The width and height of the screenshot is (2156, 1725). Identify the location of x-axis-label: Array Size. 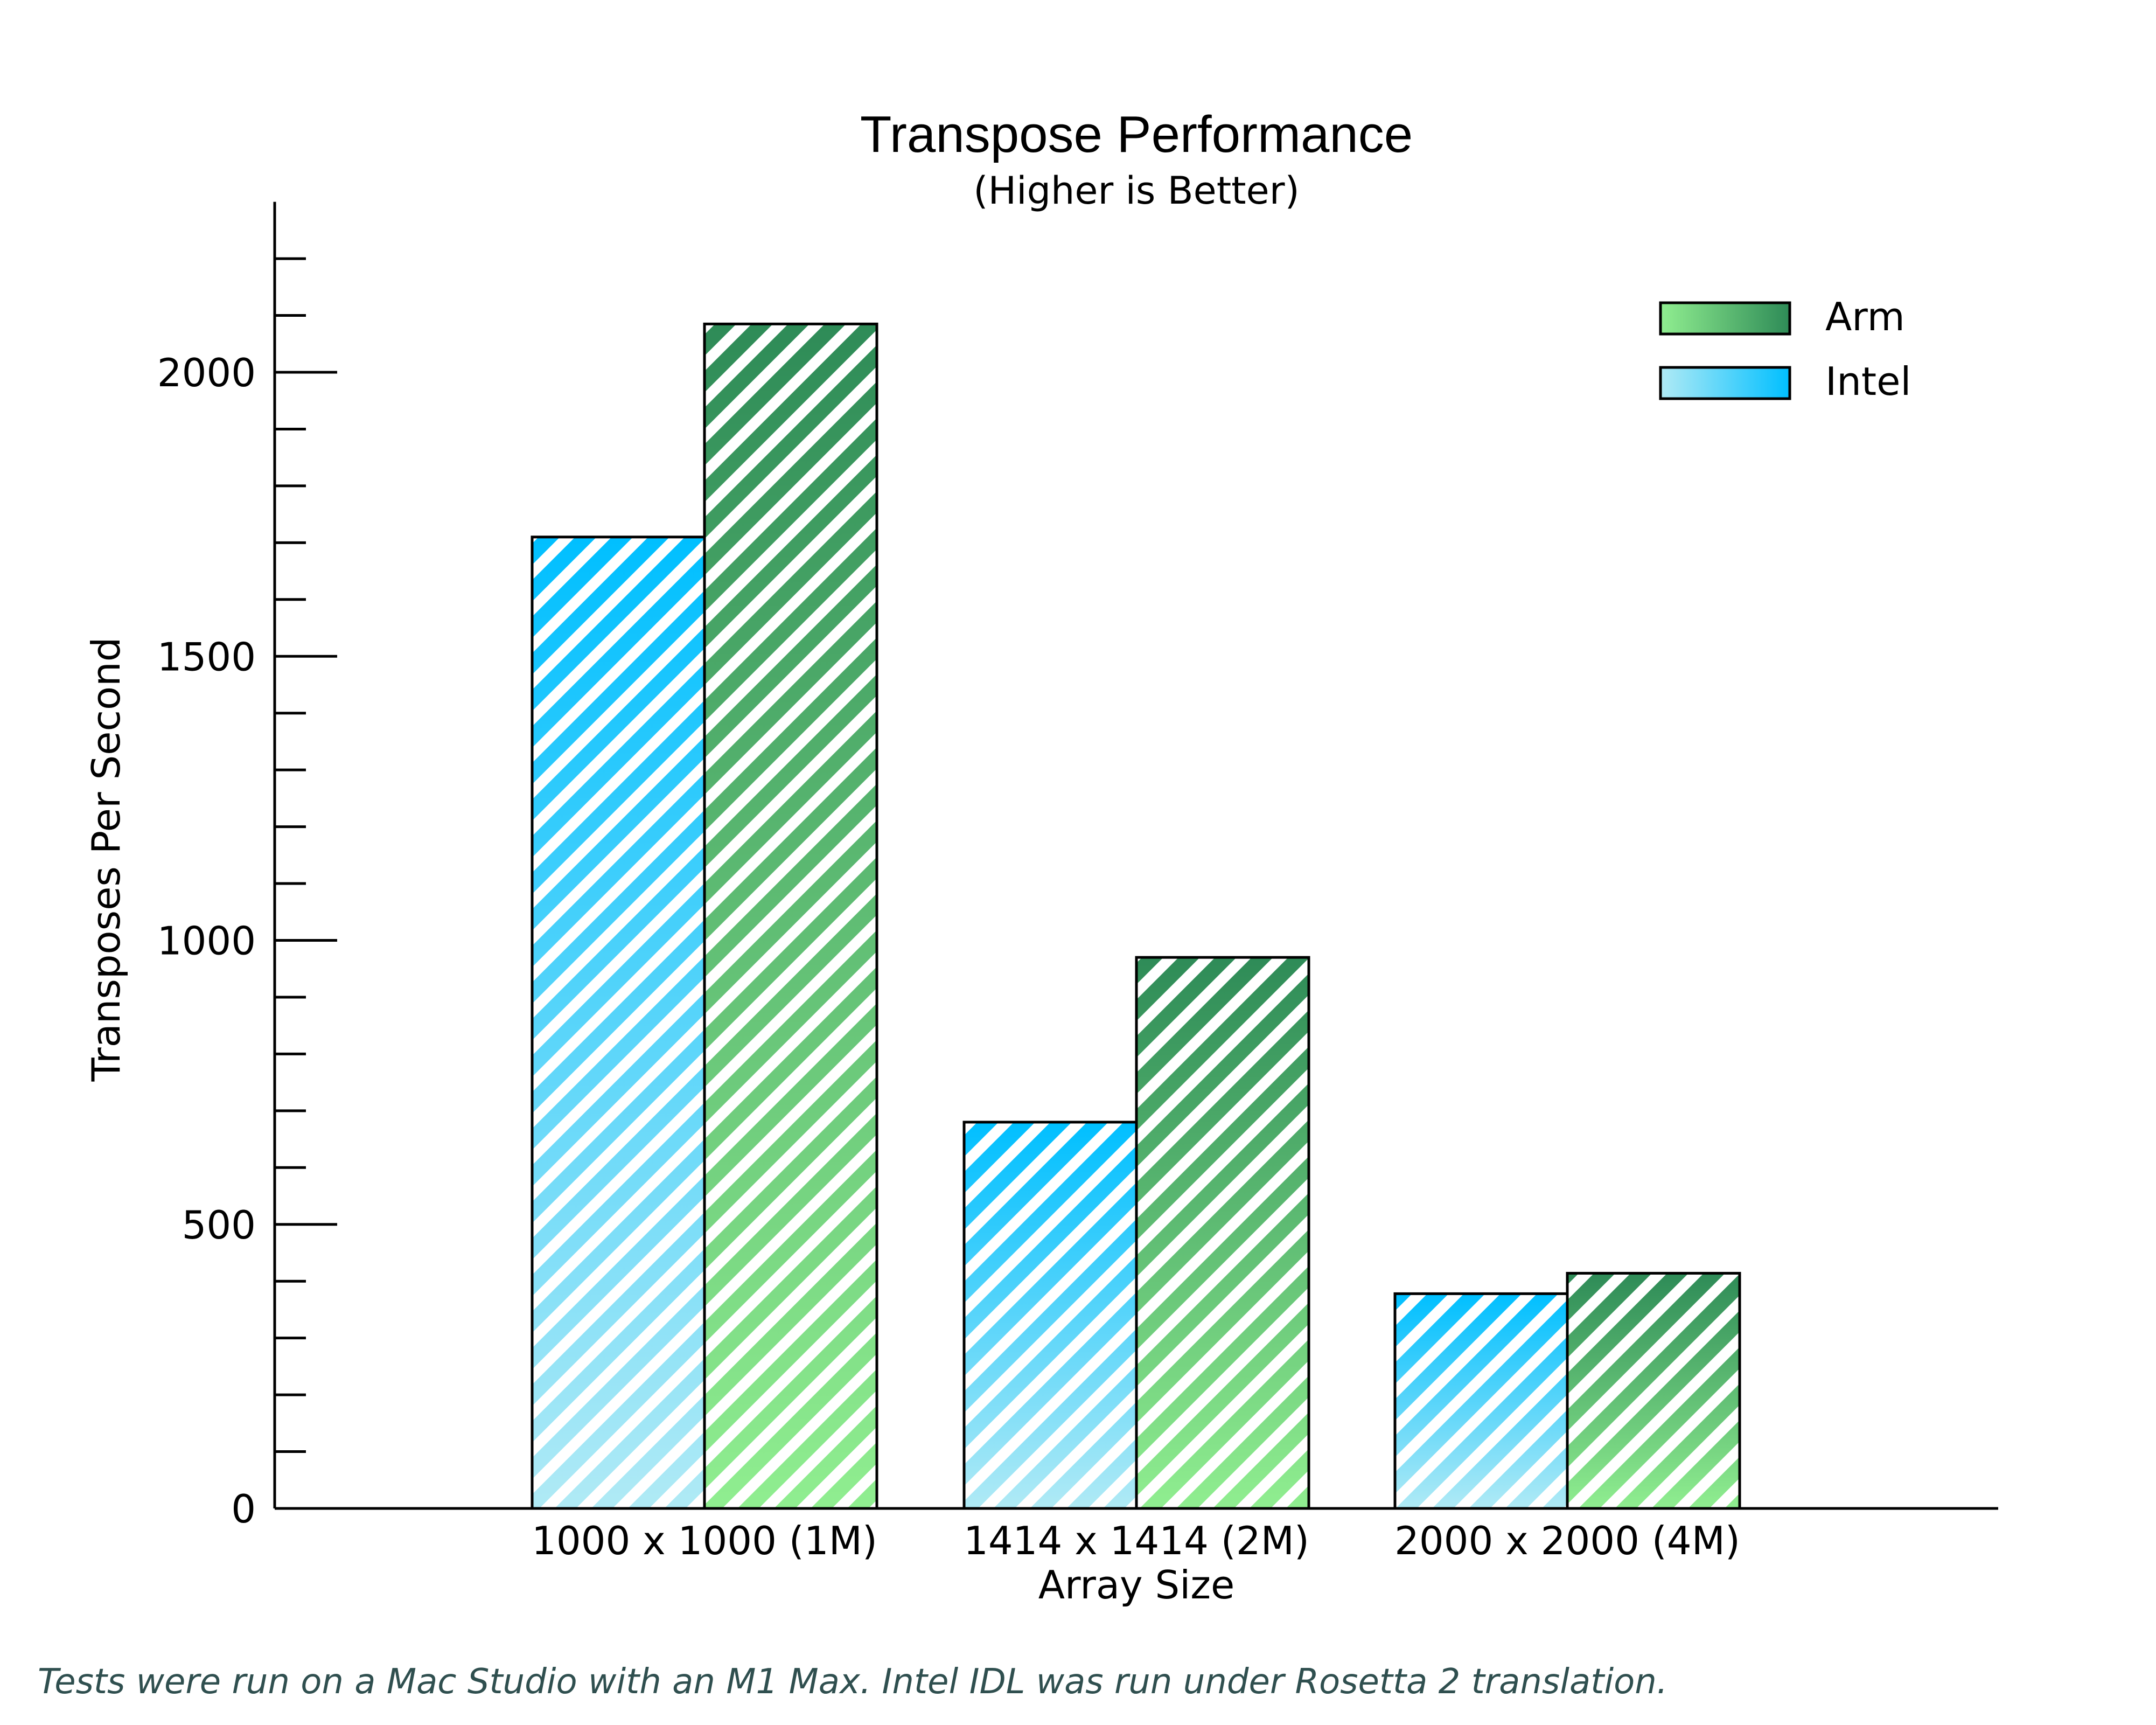
(1136, 1585).